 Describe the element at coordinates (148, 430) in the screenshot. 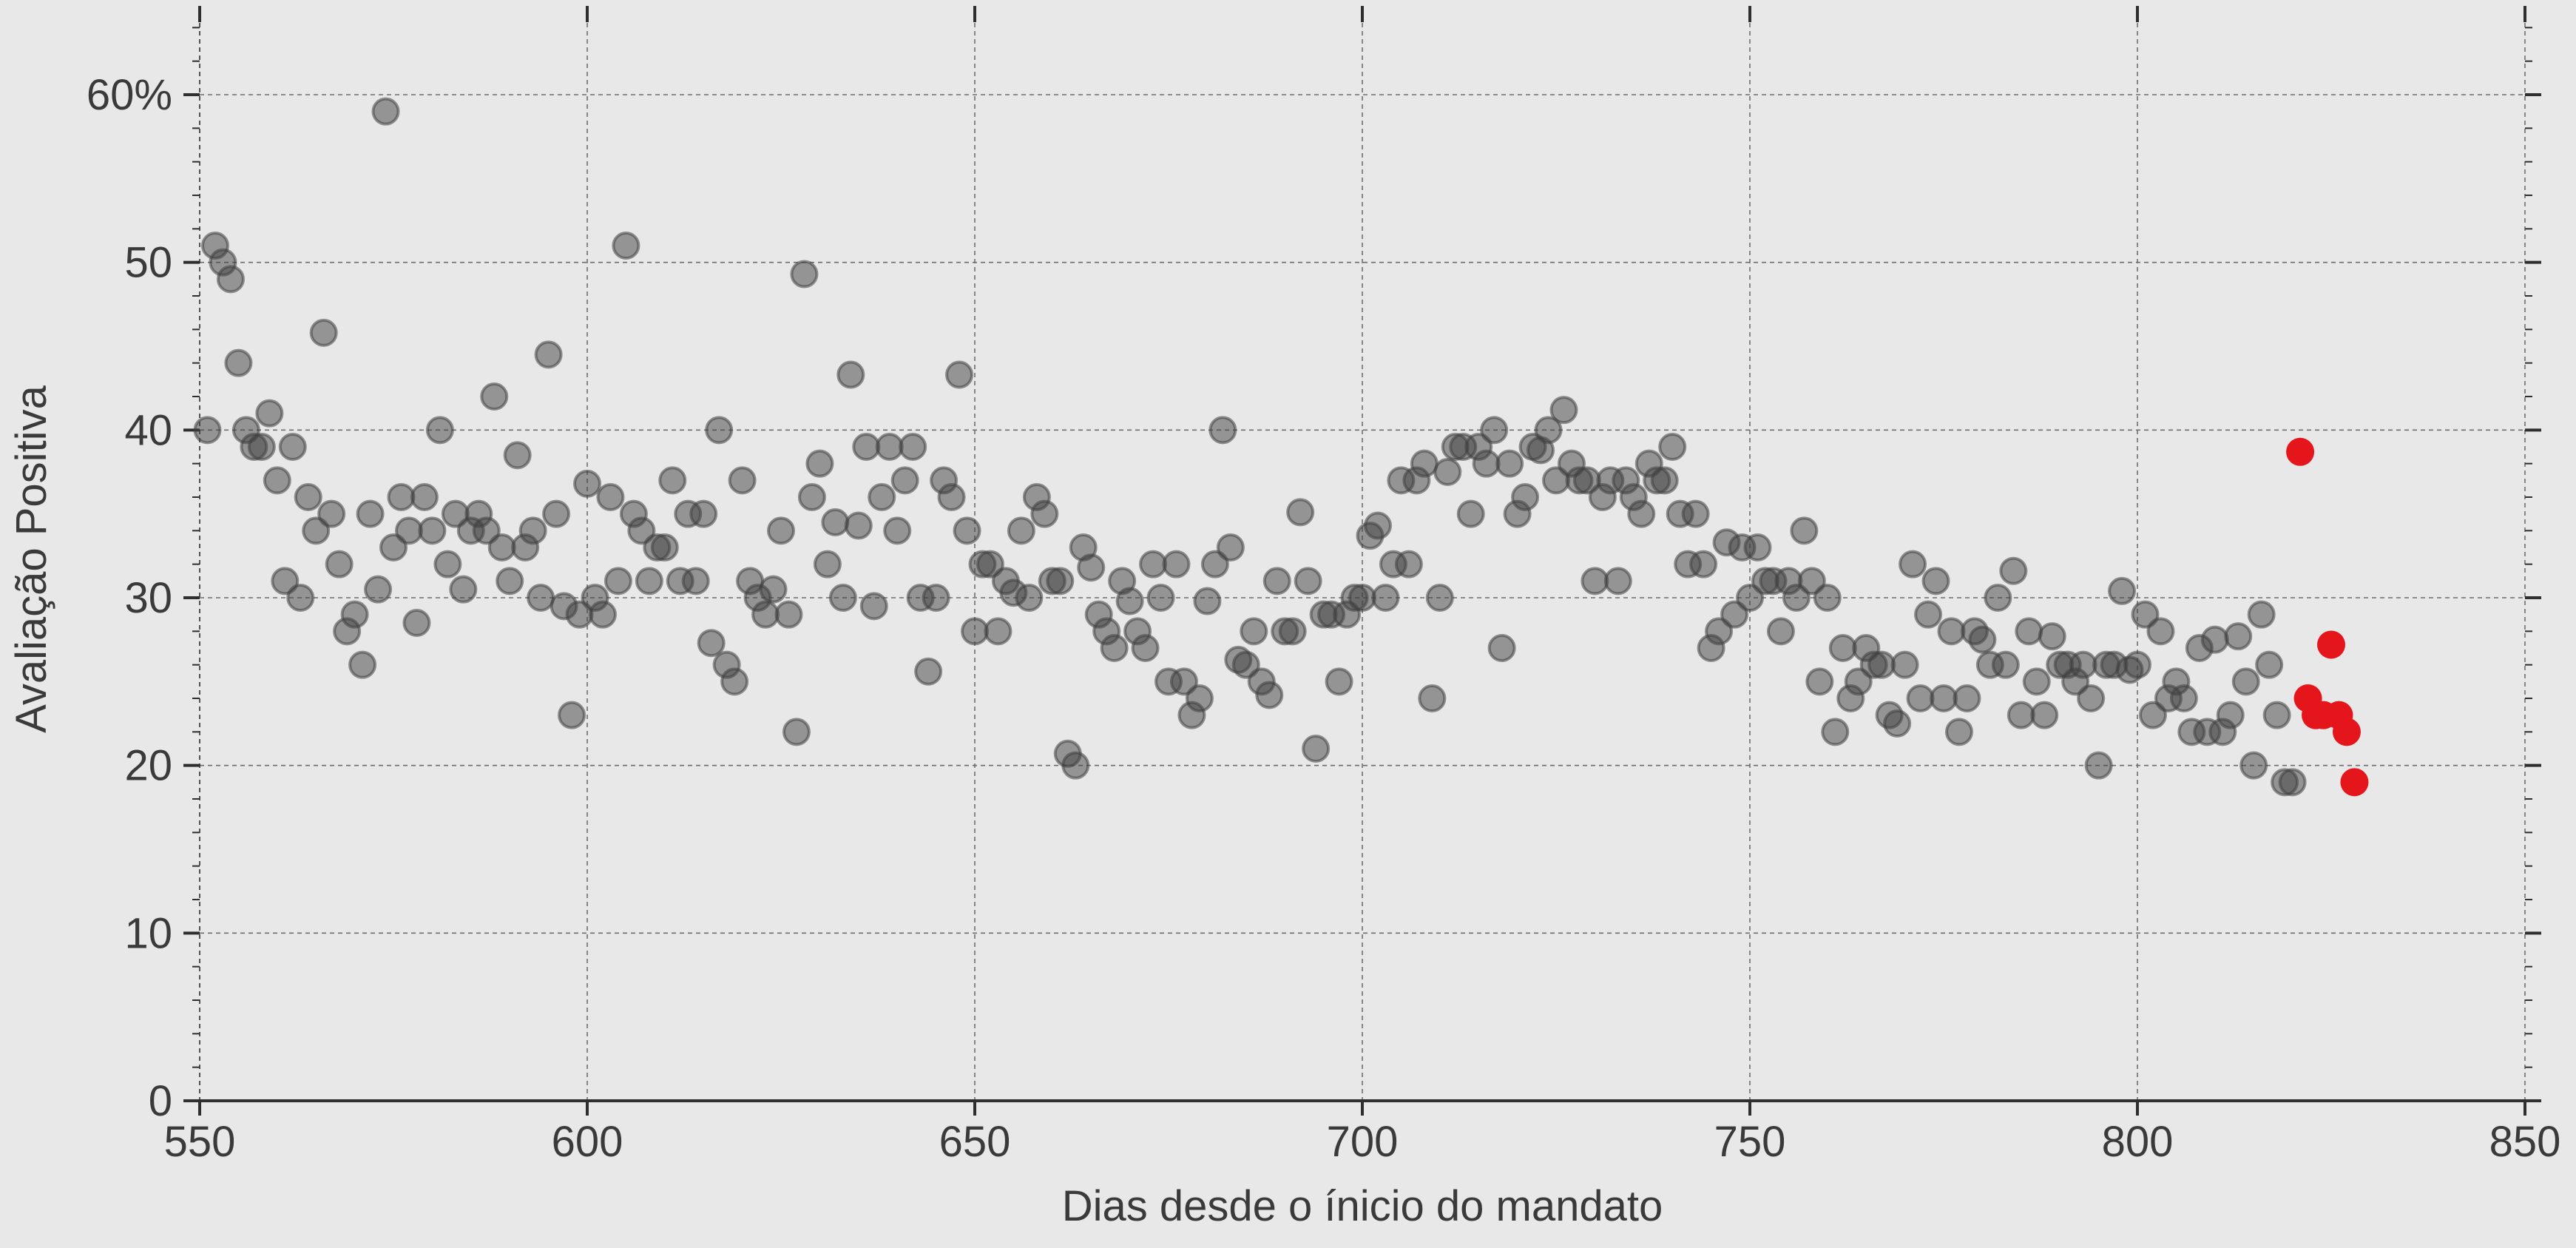

I see `y-tick-label: 40` at that location.